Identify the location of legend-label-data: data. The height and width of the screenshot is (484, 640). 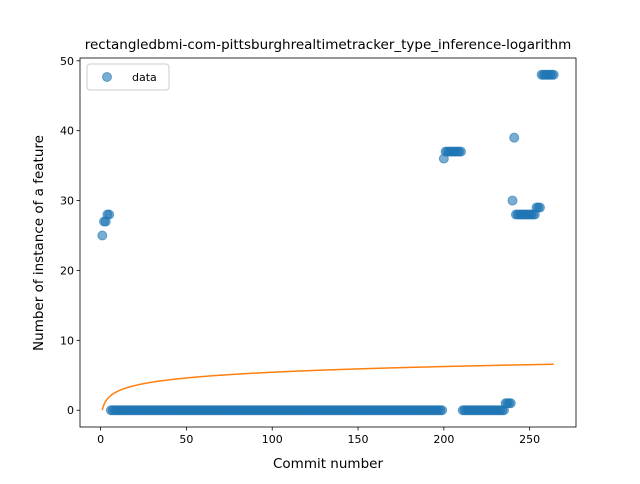
(144, 77).